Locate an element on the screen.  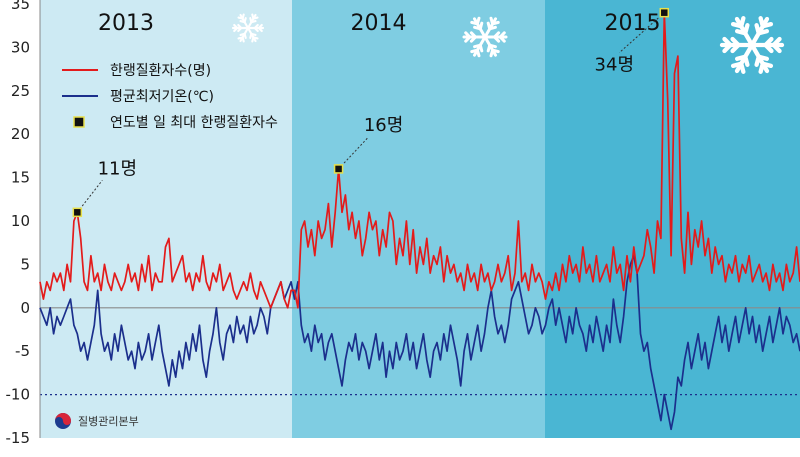
y-tick-label: -15 is located at coordinates (18, 438).